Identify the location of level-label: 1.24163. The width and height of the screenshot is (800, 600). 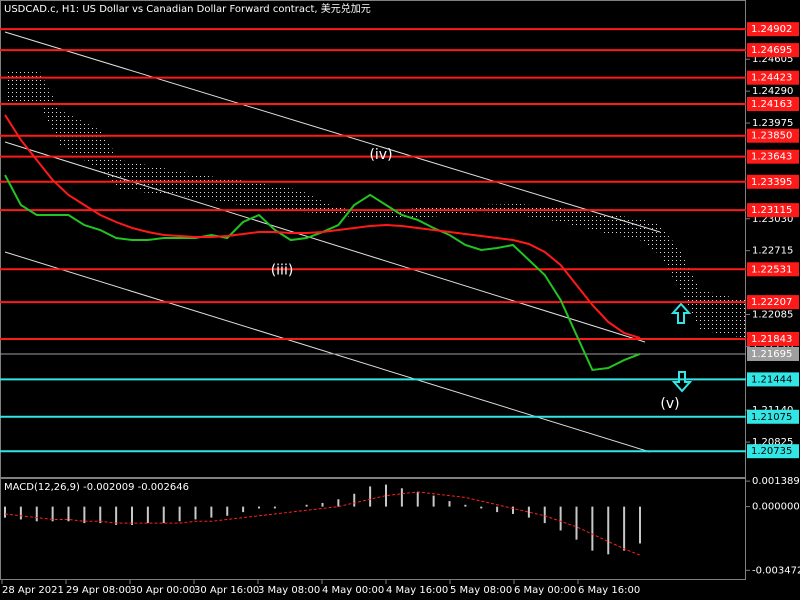
(771, 104).